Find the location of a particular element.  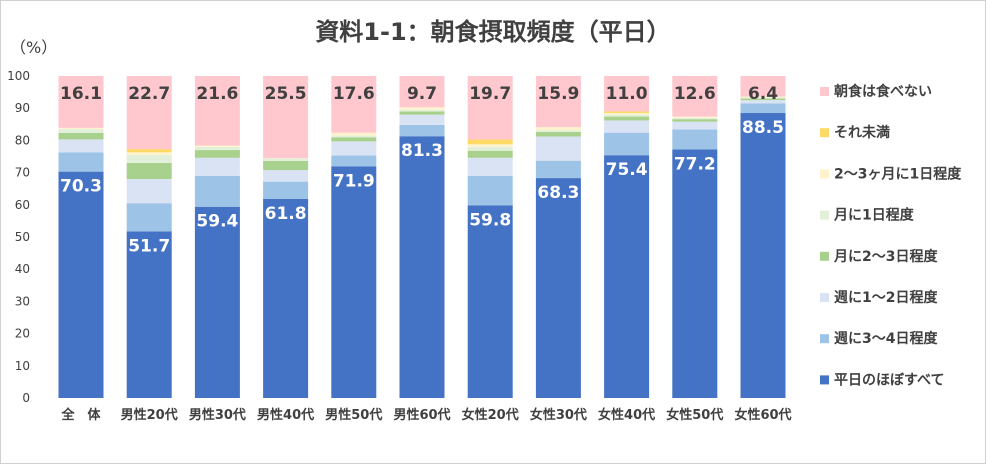

x-tick-label: 男性20代 is located at coordinates (149, 415).